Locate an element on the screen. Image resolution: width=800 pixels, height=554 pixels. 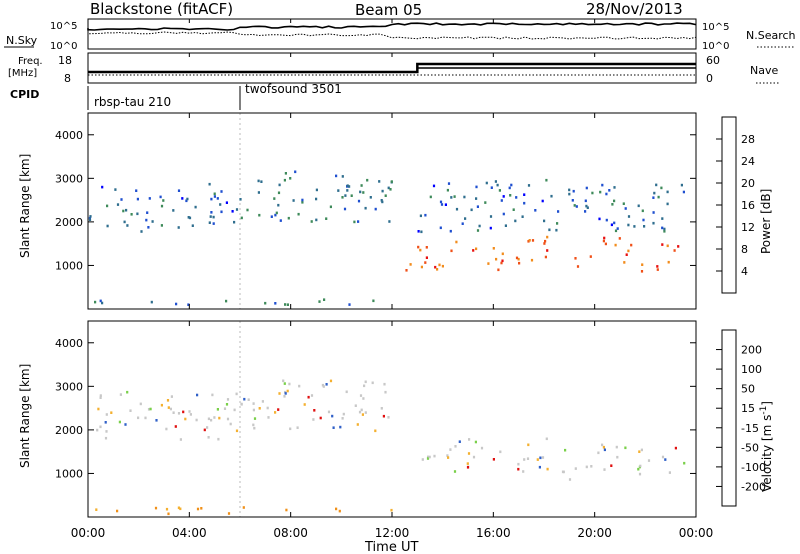
colorbar-tick-label: 100 is located at coordinates (751, 369).